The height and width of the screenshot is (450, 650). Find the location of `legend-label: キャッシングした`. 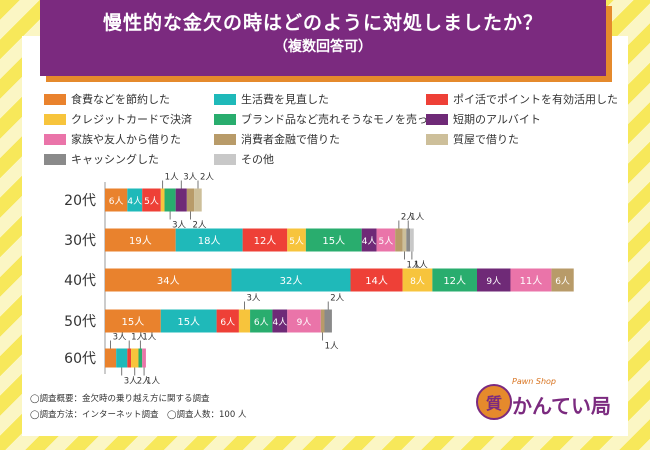

legend-label: キャッシングした is located at coordinates (115, 159).